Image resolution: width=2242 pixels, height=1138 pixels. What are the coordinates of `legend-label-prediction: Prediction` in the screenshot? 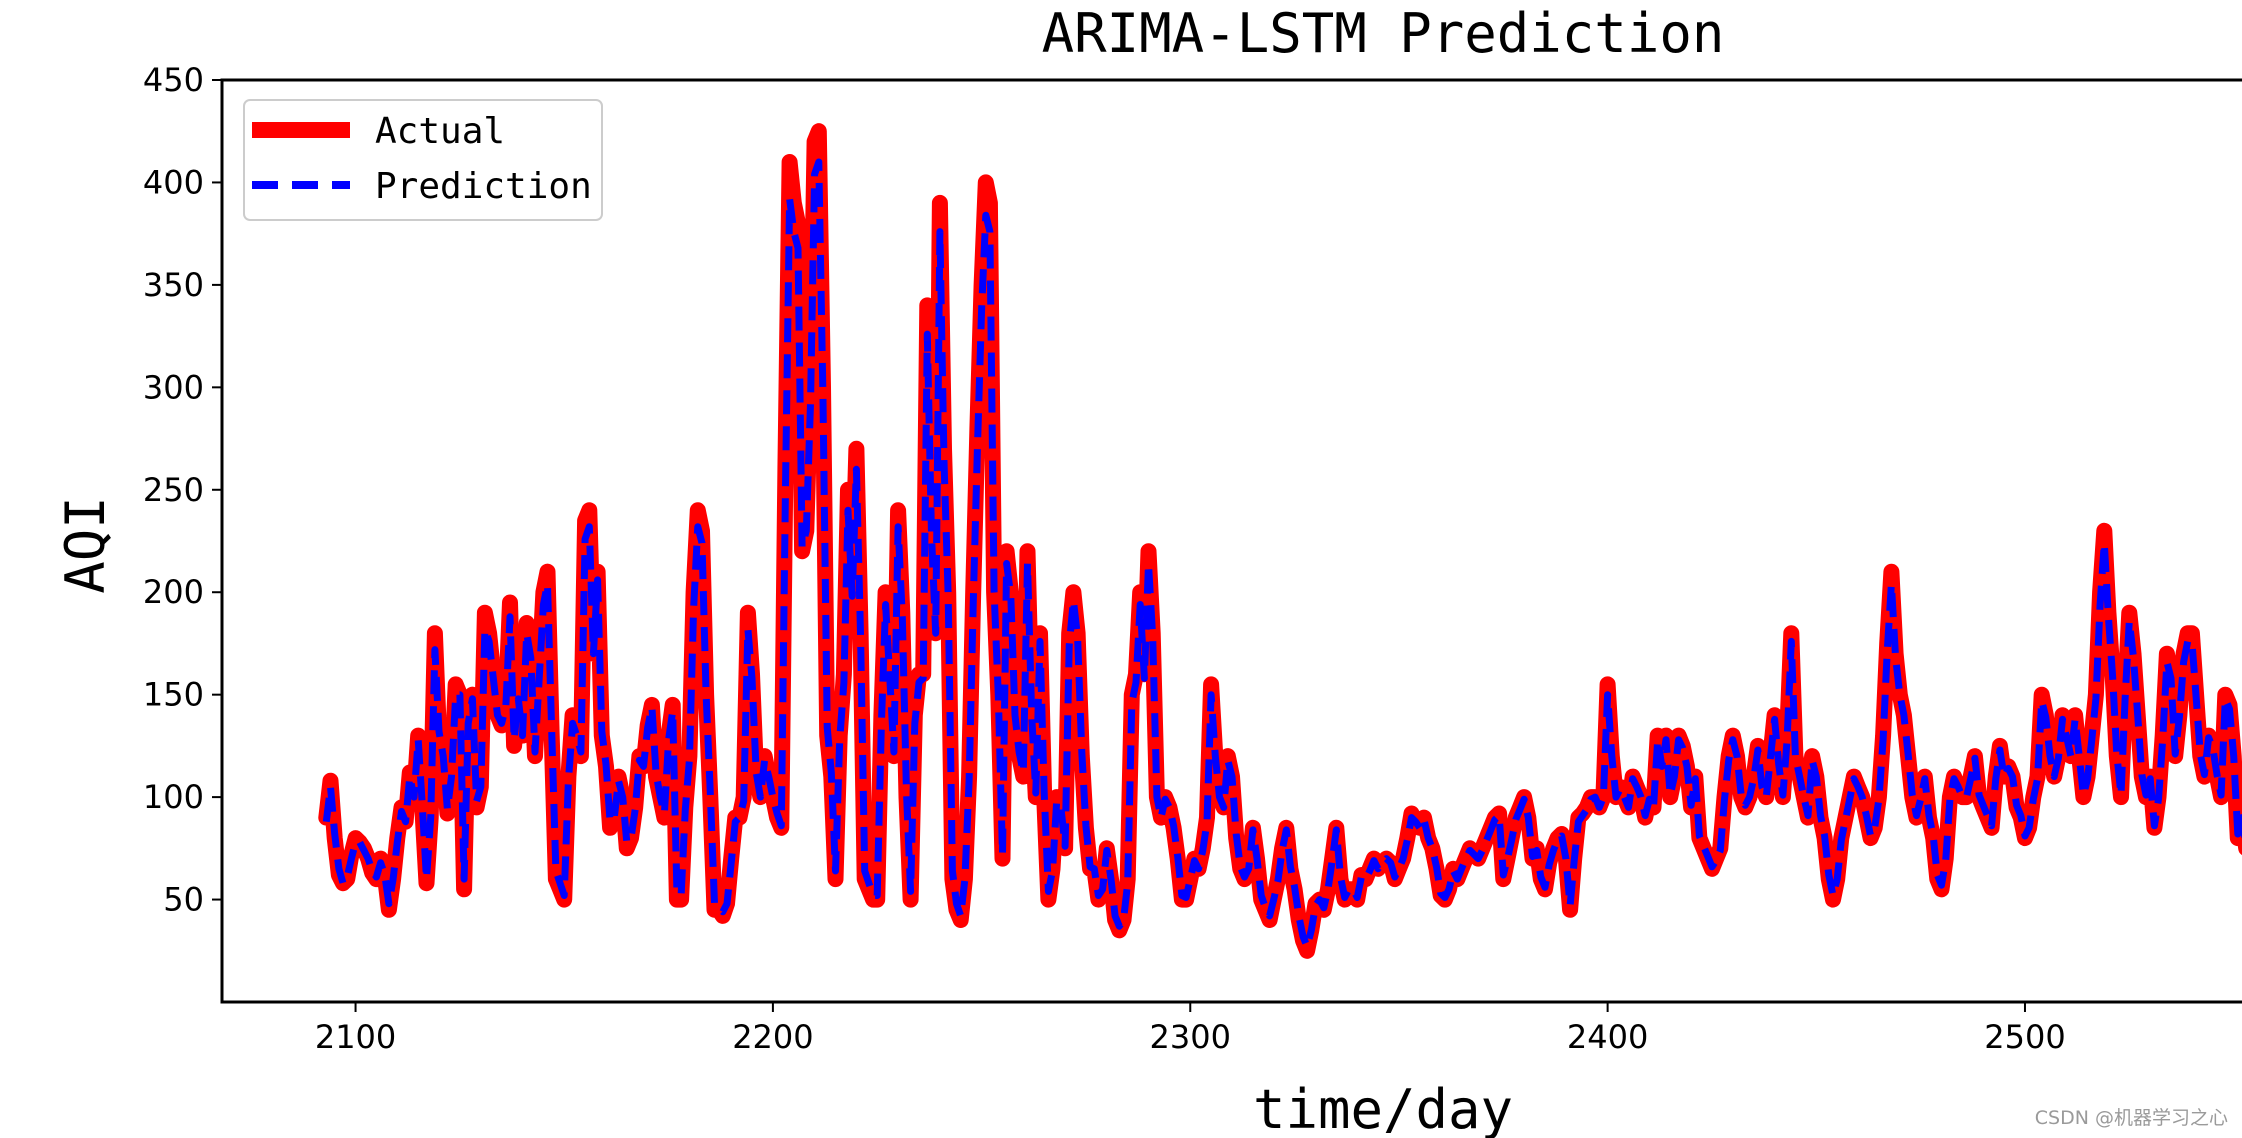 It's located at (483, 186).